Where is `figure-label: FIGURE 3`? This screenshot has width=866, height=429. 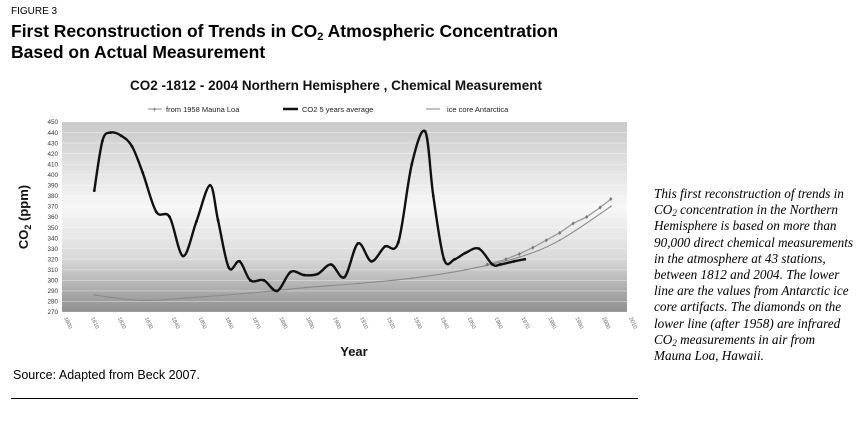
figure-label: FIGURE 3 is located at coordinates (34, 11).